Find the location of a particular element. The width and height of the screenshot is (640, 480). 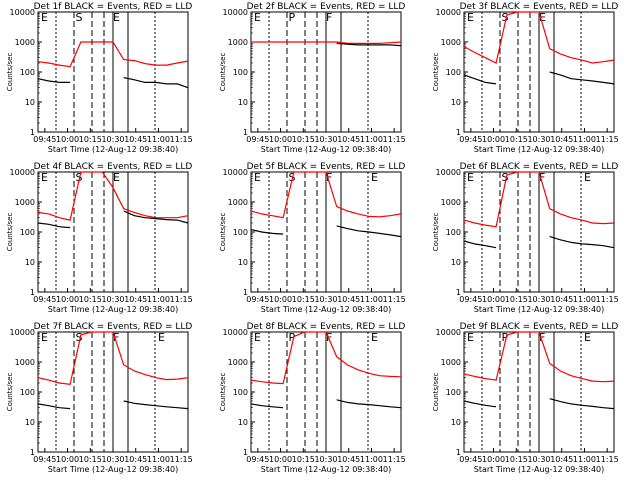

chart-title: Det 7f BLACK = Events, RED = LLD is located at coordinates (113, 327).